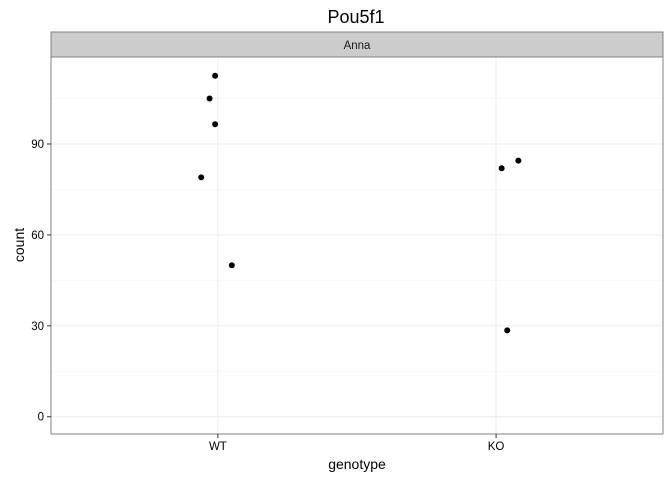  What do you see at coordinates (218, 447) in the screenshot?
I see `x-tick-label: WT` at bounding box center [218, 447].